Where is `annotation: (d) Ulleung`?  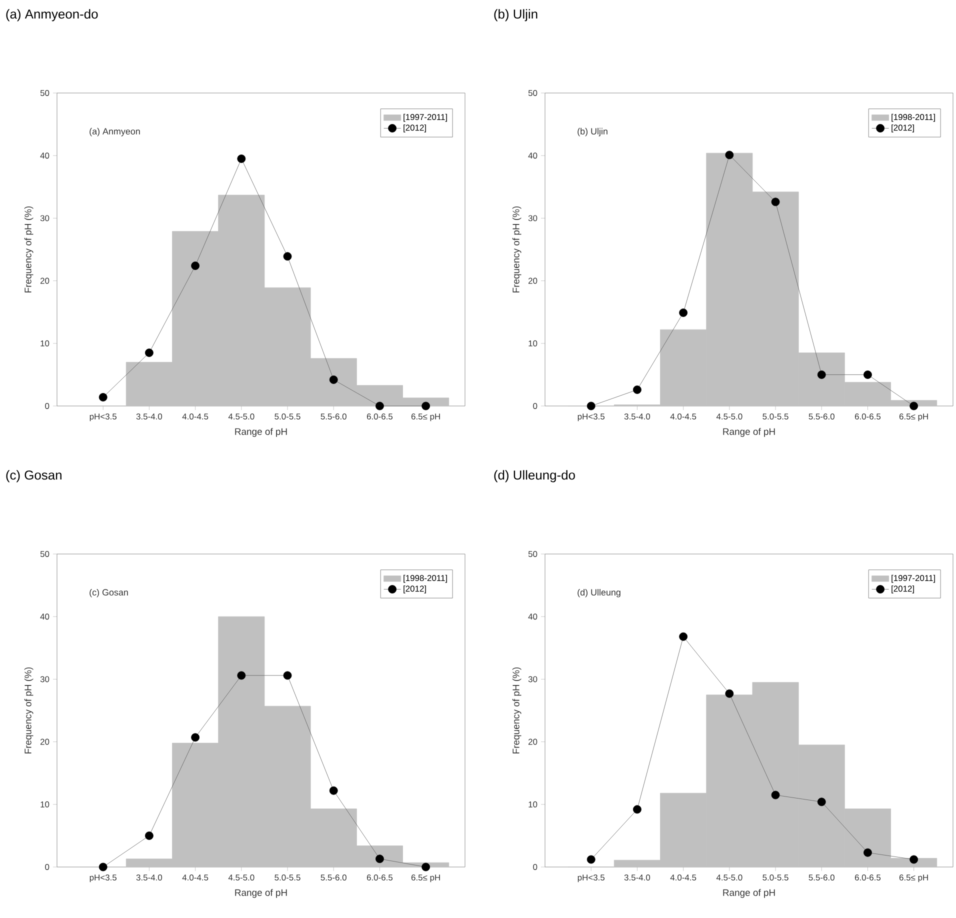
annotation: (d) Ulleung is located at coordinates (599, 593).